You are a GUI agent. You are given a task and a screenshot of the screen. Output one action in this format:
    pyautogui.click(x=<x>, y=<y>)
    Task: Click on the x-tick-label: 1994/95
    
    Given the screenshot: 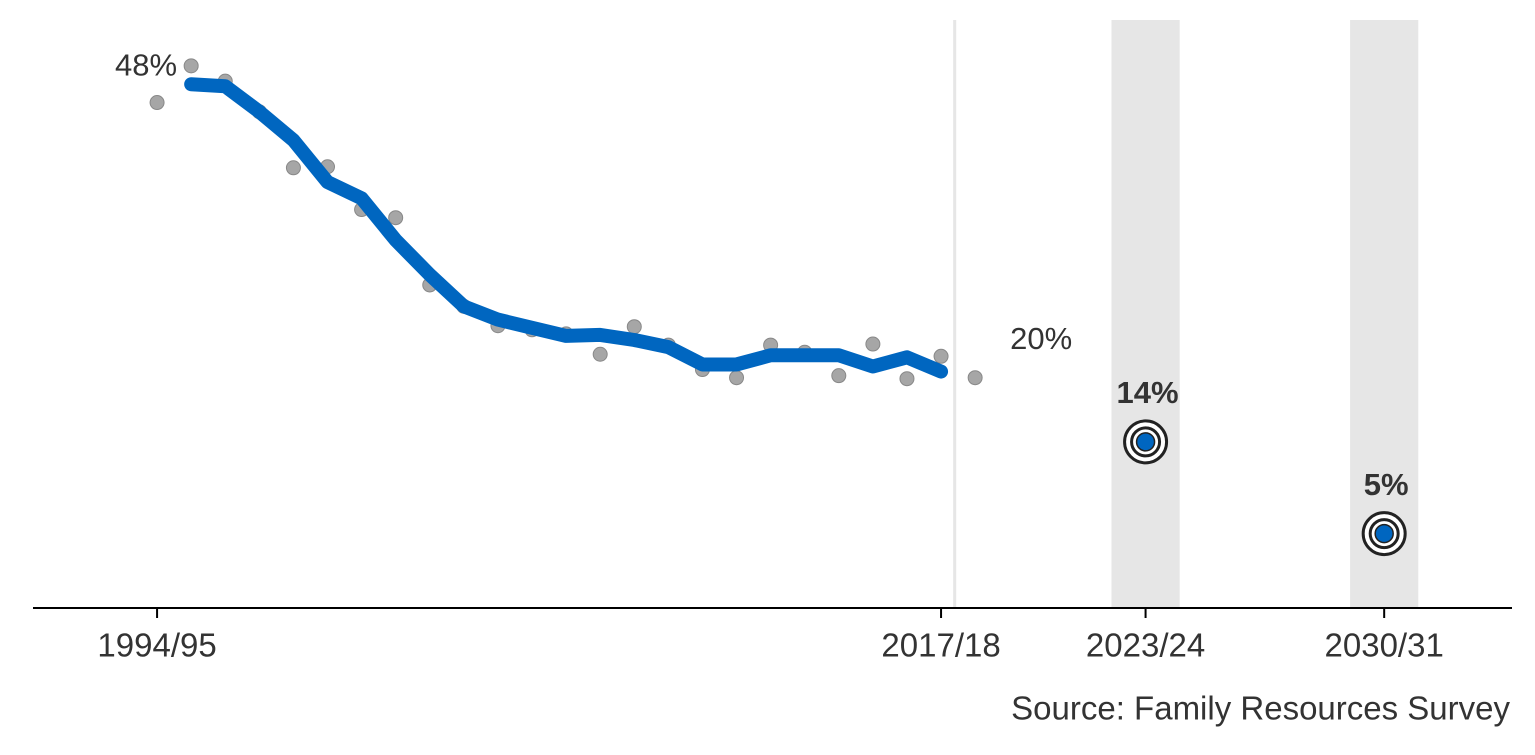 What is the action you would take?
    pyautogui.click(x=156, y=645)
    